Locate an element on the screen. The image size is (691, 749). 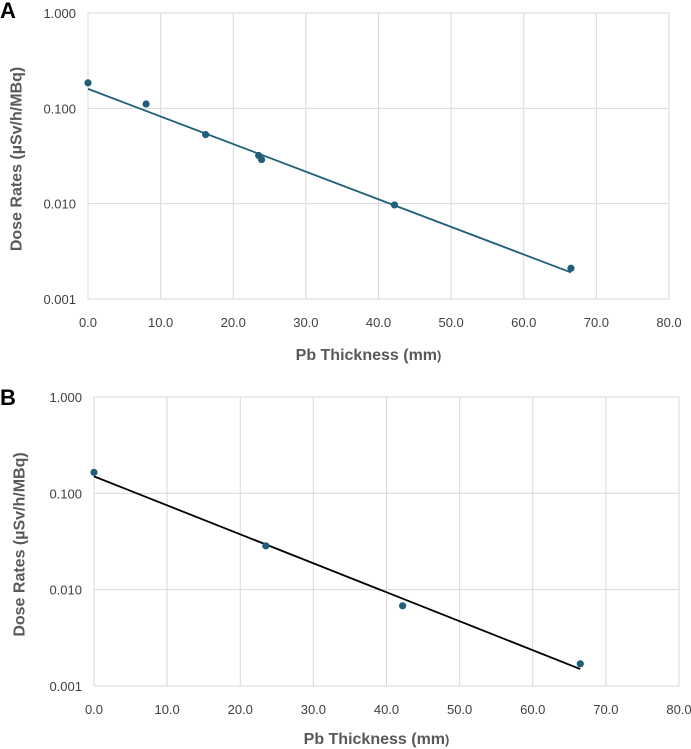
panel-label: A is located at coordinates (8, 11).